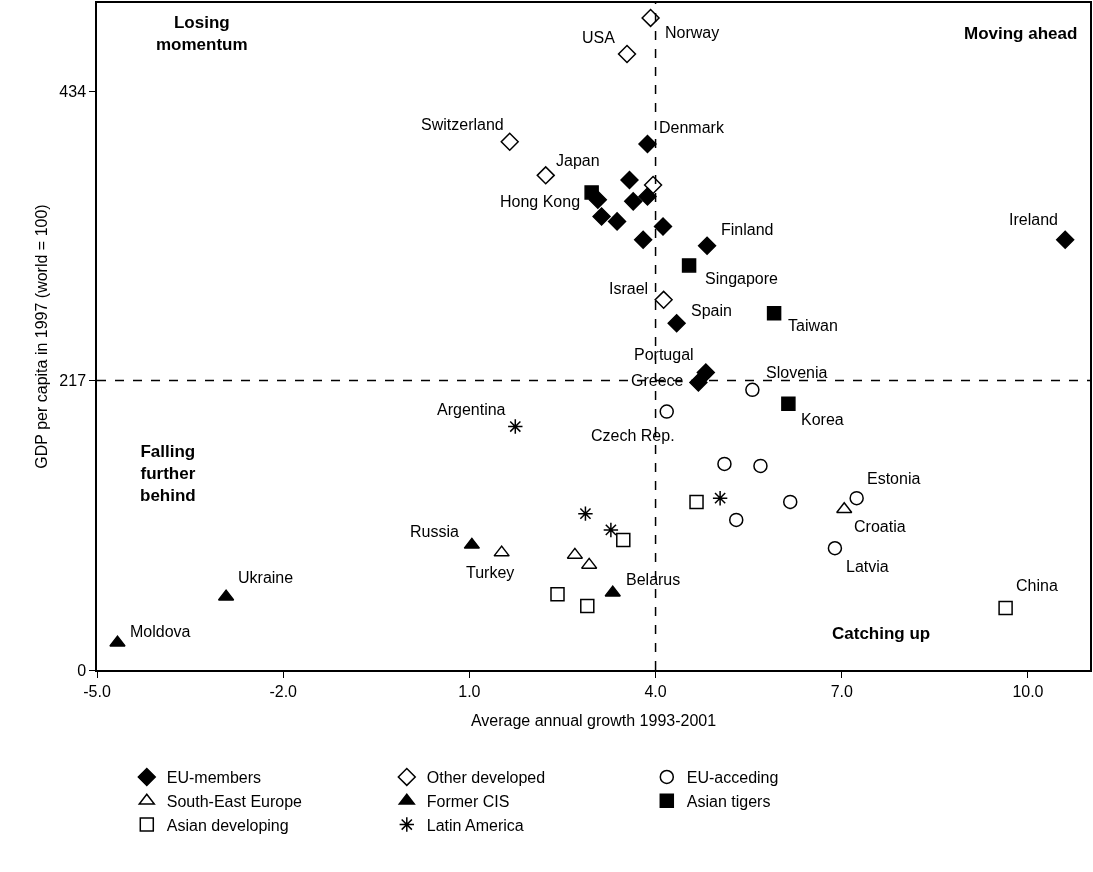  Describe the element at coordinates (822, 419) in the screenshot. I see `annotation: Korea` at that location.